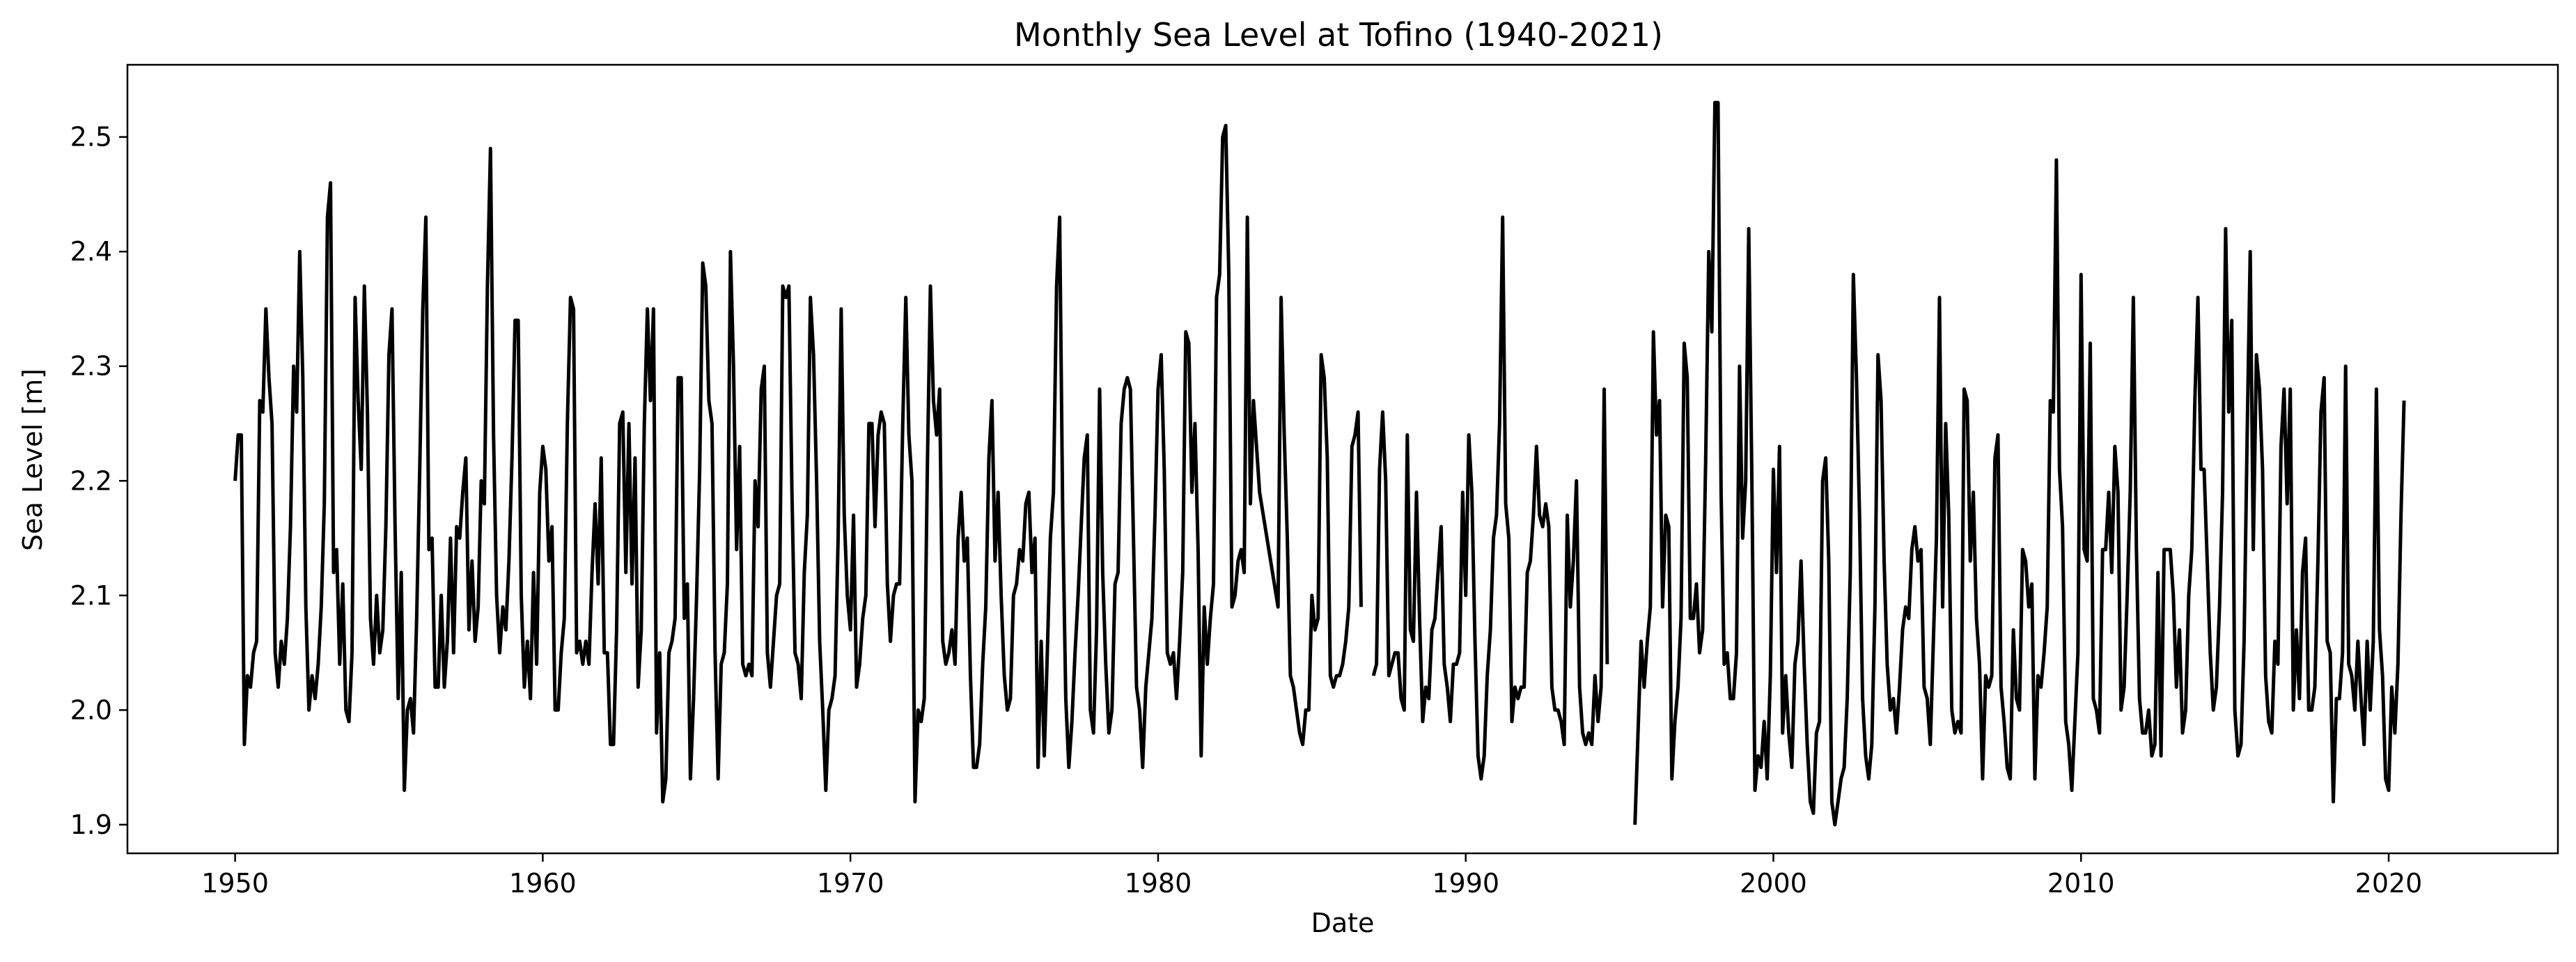  What do you see at coordinates (91, 824) in the screenshot?
I see `y-tick-label: 1.9` at bounding box center [91, 824].